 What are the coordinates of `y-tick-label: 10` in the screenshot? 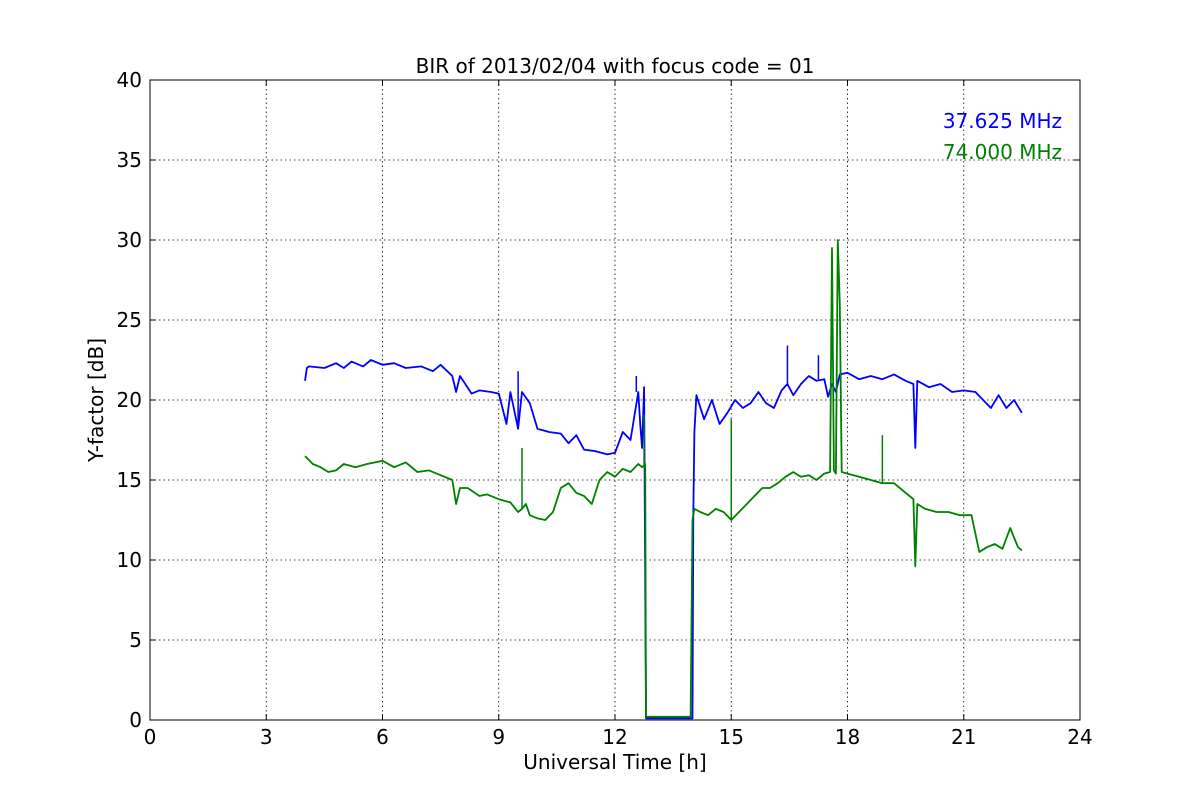 It's located at (129, 560).